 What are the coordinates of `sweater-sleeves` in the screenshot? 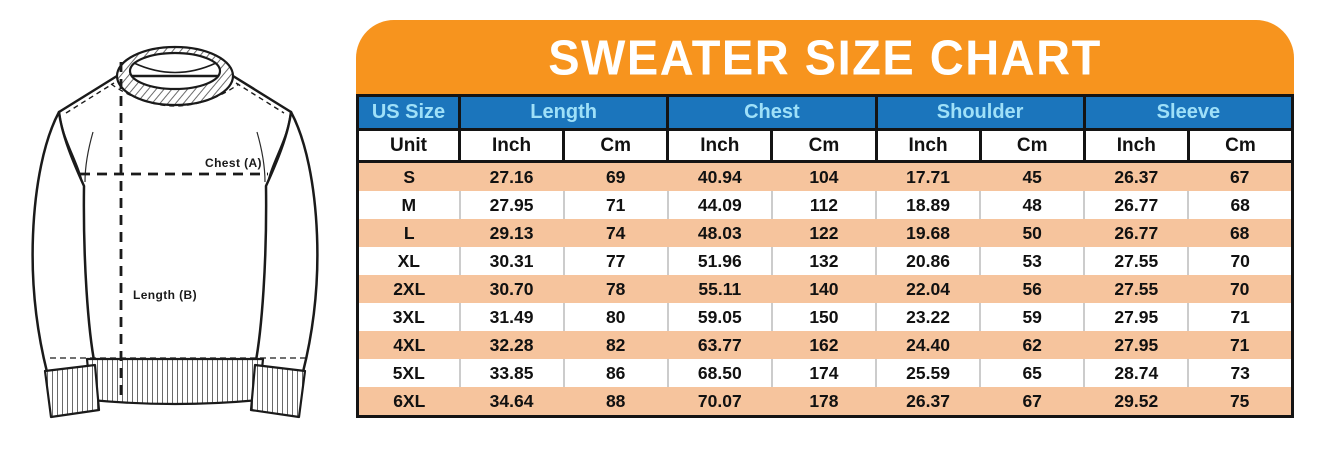 It's located at (175, 242).